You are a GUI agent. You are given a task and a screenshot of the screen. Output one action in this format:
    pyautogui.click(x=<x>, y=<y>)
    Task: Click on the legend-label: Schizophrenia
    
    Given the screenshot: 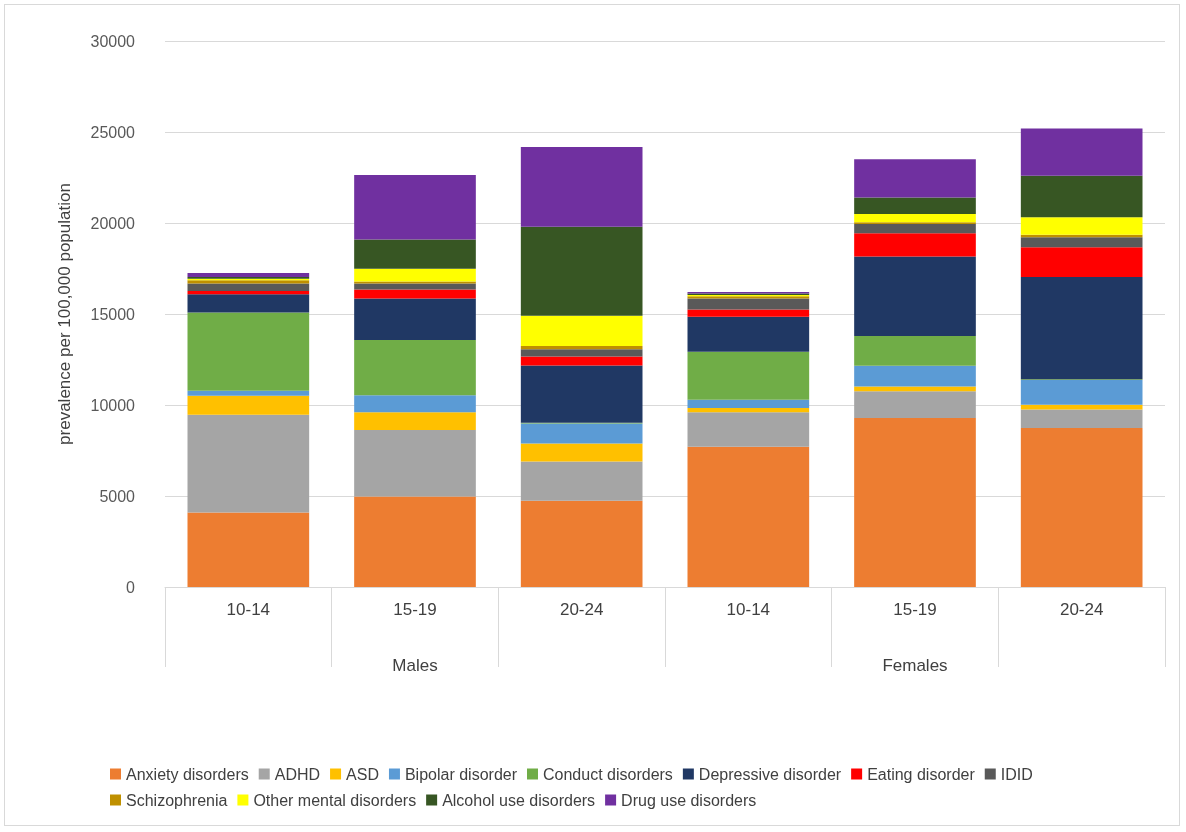 What is the action you would take?
    pyautogui.click(x=177, y=800)
    